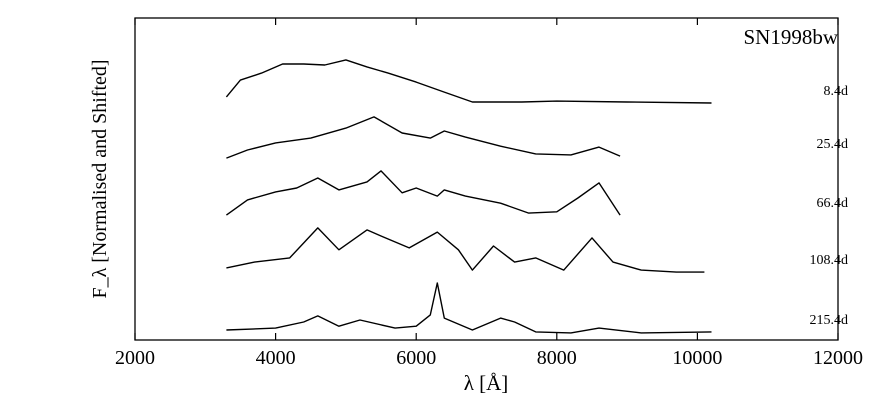  What do you see at coordinates (100, 178) in the screenshot?
I see `y-axis-label: F_λ [Normalised and Shifted]` at bounding box center [100, 178].